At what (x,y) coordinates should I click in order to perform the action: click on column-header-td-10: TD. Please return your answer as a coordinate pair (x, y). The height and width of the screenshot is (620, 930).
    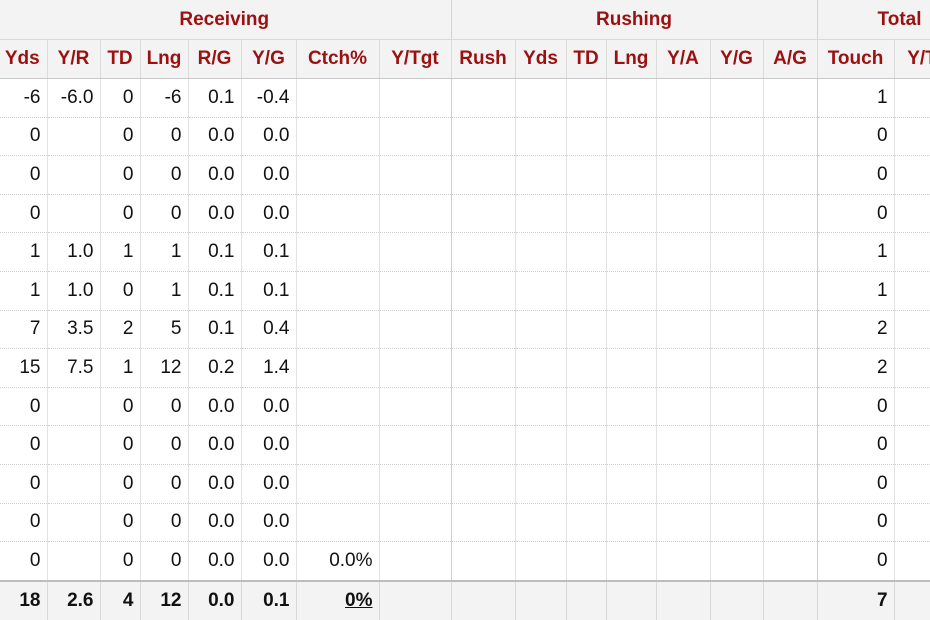
    Looking at the image, I should click on (586, 59).